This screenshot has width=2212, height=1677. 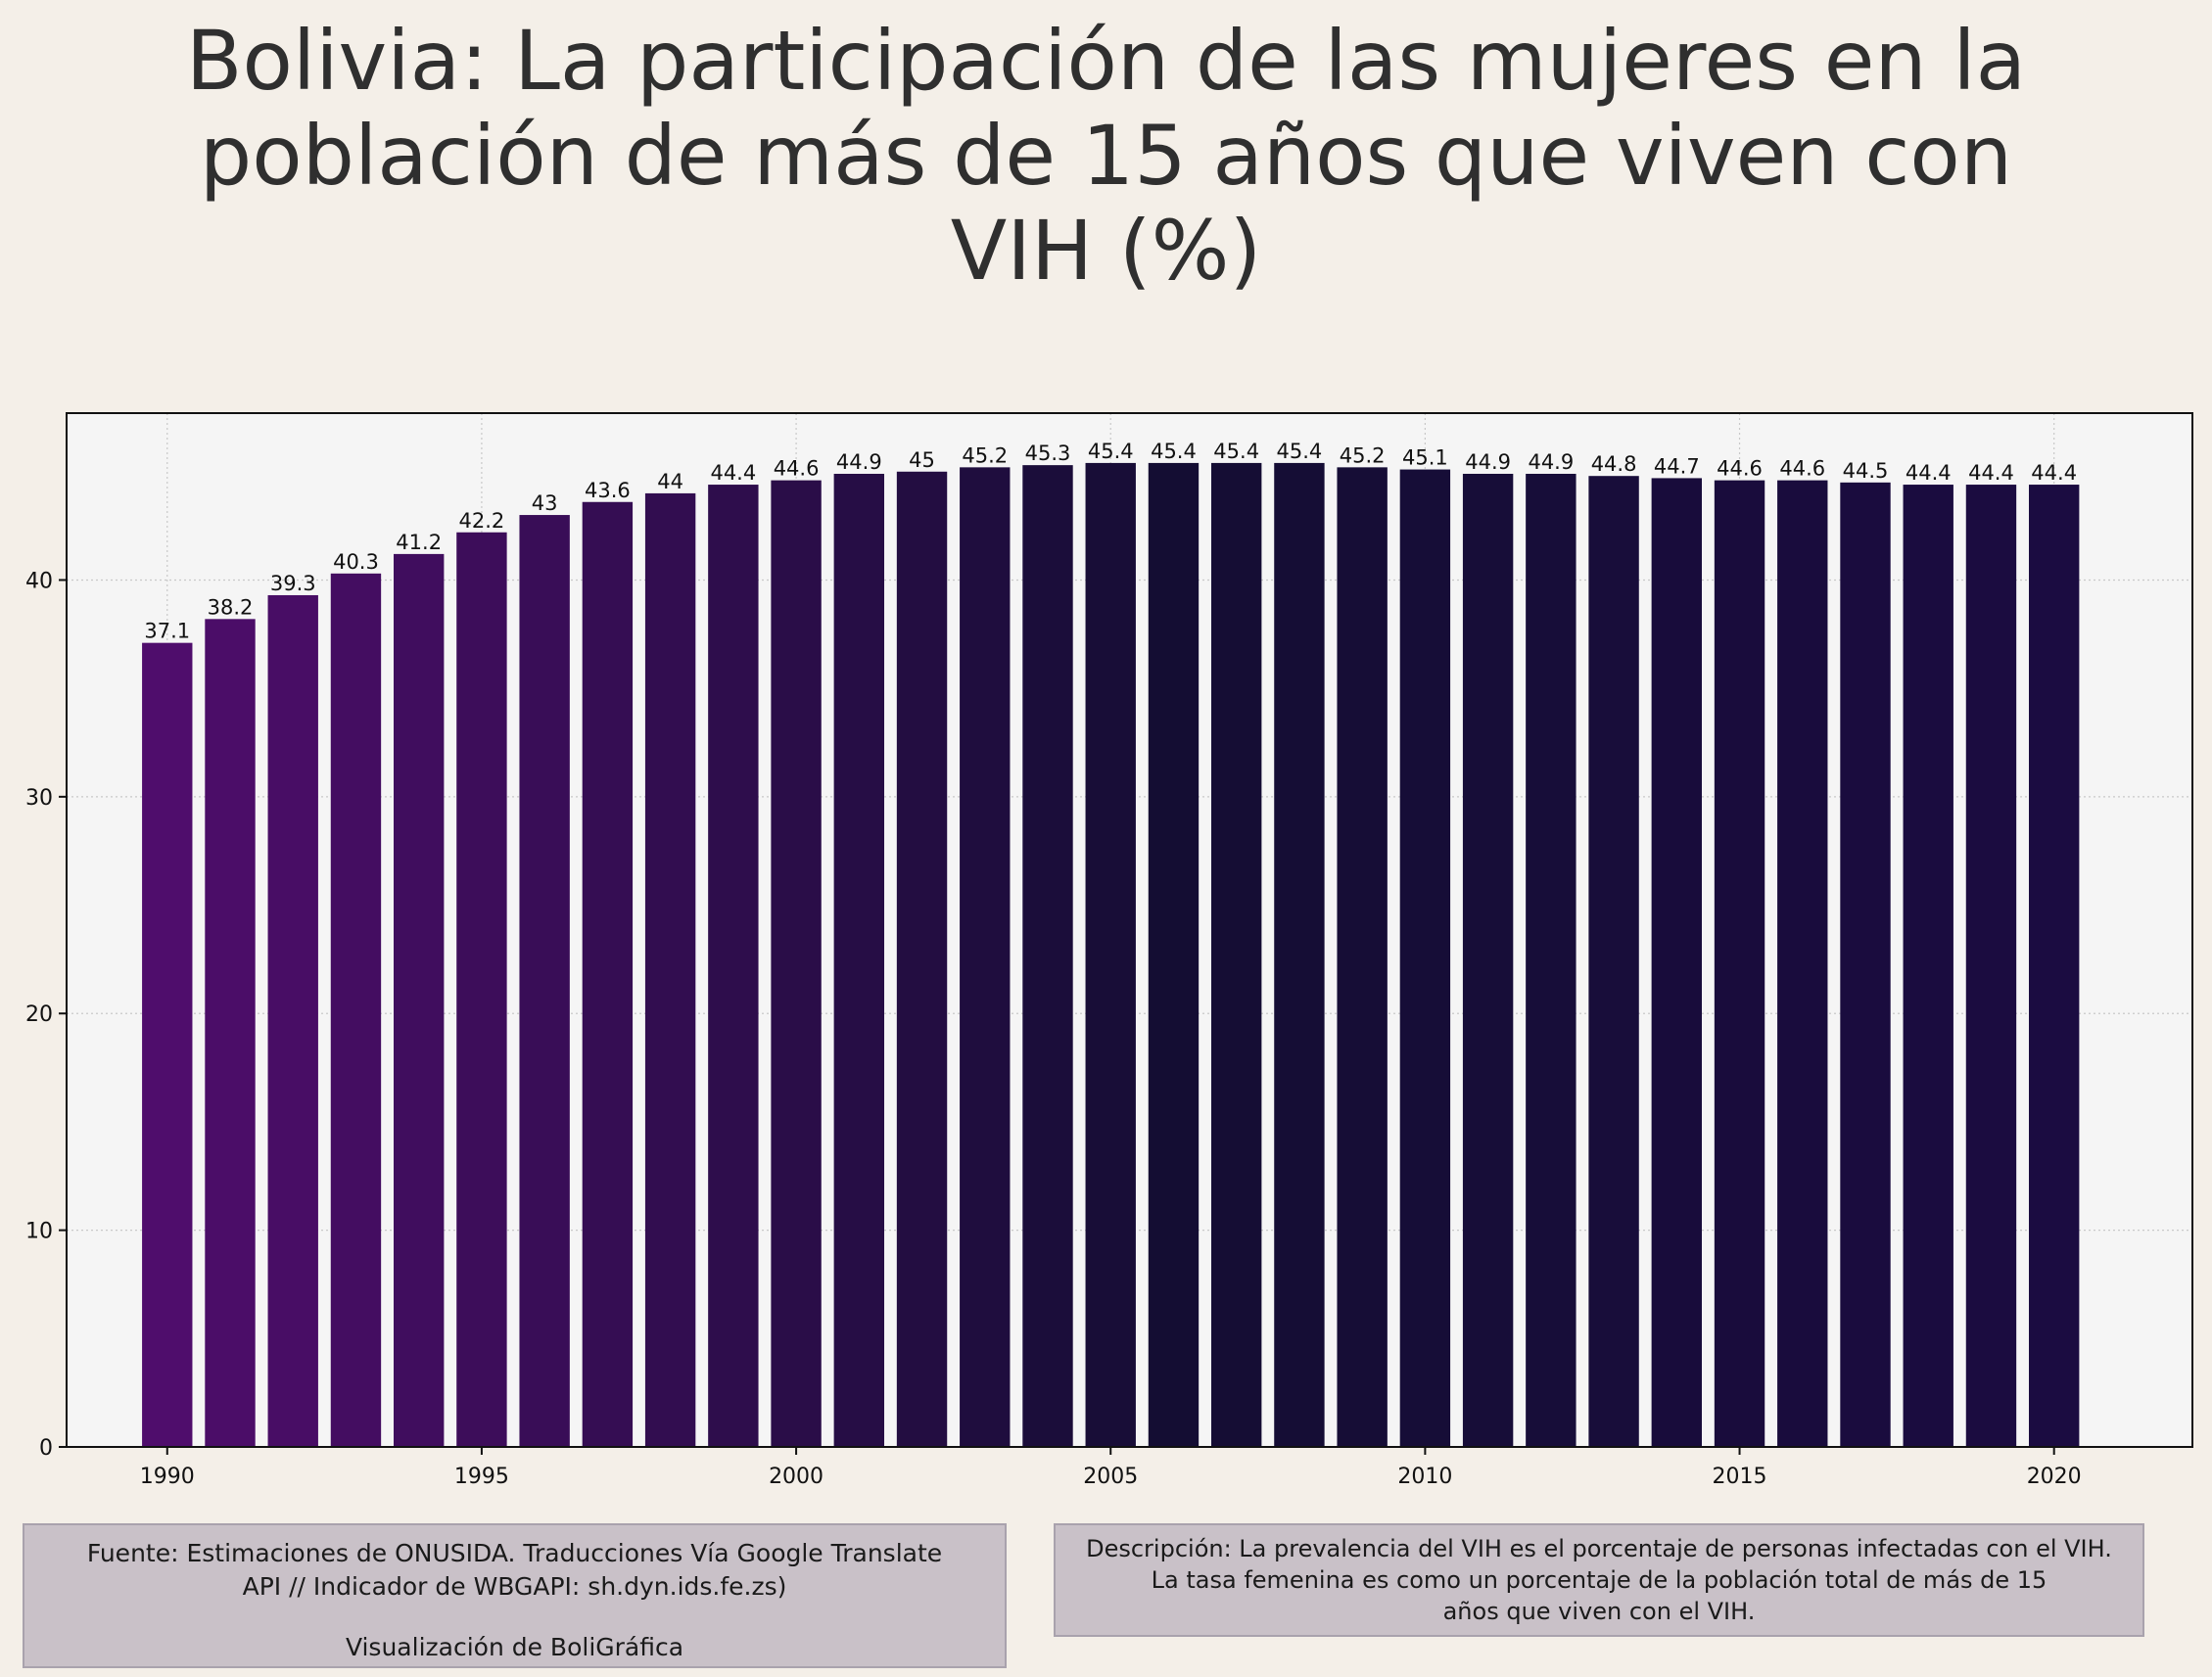 What do you see at coordinates (46, 1448) in the screenshot?
I see `y-tick-label: 0` at bounding box center [46, 1448].